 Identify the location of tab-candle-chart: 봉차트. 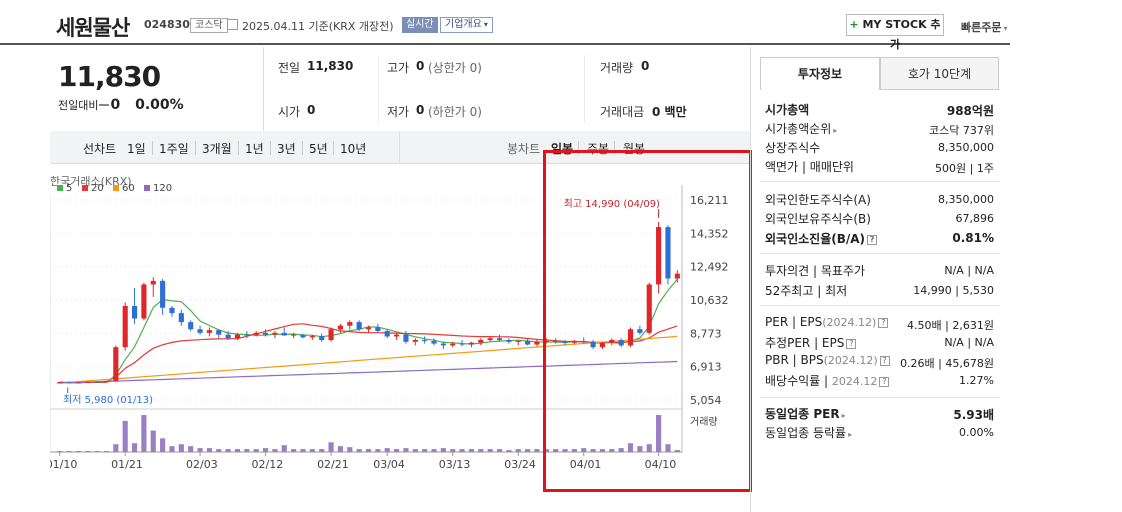
(524, 149).